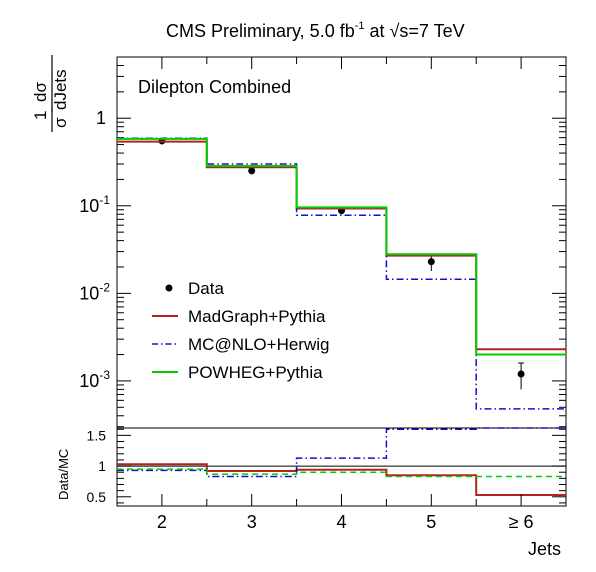  Describe the element at coordinates (169, 288) in the screenshot. I see `legend-data-marker` at that location.